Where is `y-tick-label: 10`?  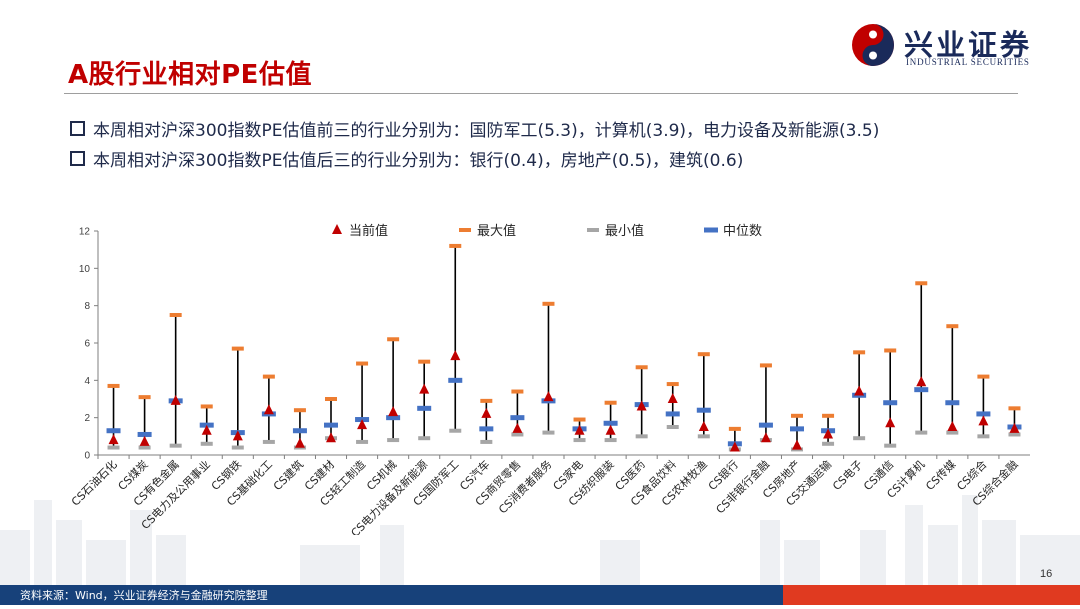 y-tick-label: 10 is located at coordinates (85, 269).